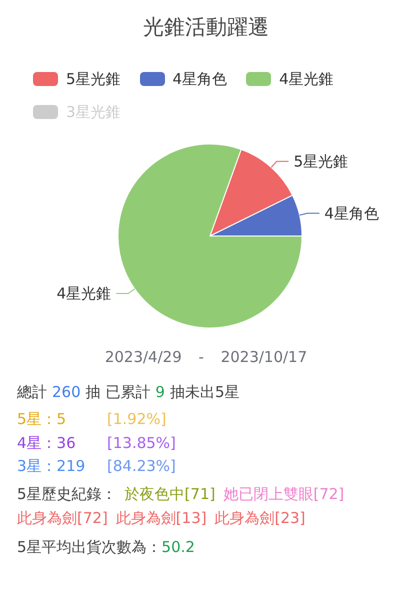 The height and width of the screenshot is (596, 412). I want to click on legend-label: 4星光錐, so click(306, 79).